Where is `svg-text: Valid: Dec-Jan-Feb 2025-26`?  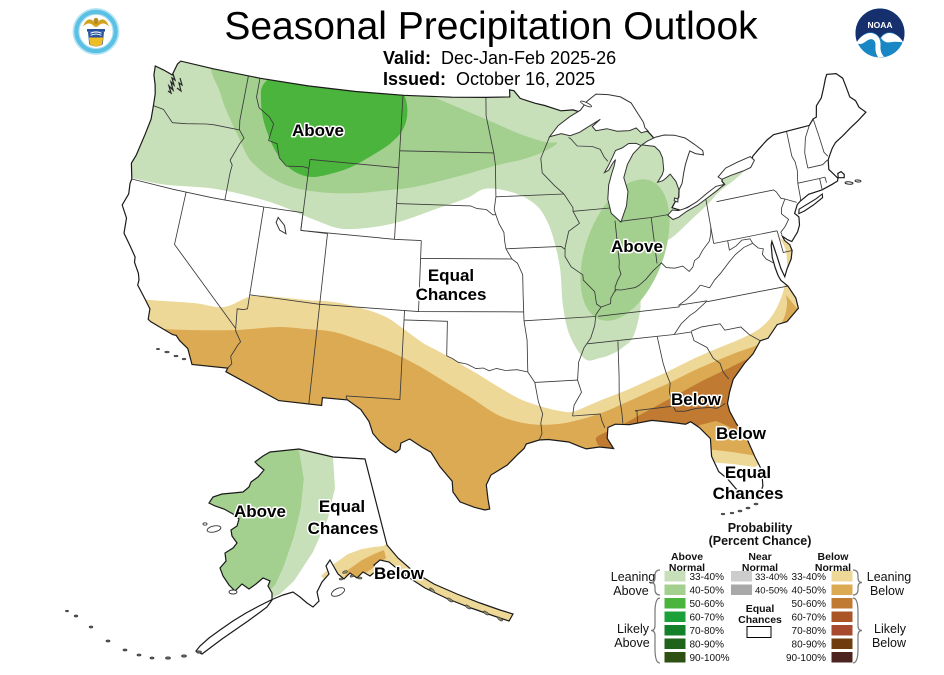 svg-text: Valid: Dec-Jan-Feb 2025-26 is located at coordinates (499, 58).